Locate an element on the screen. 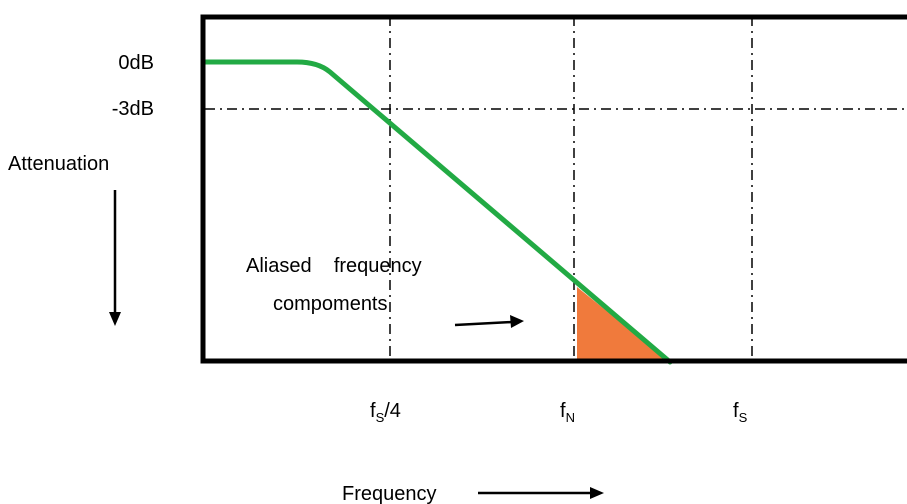 Image resolution: width=907 pixels, height=504 pixels. frequency-arrow is located at coordinates (541, 493).